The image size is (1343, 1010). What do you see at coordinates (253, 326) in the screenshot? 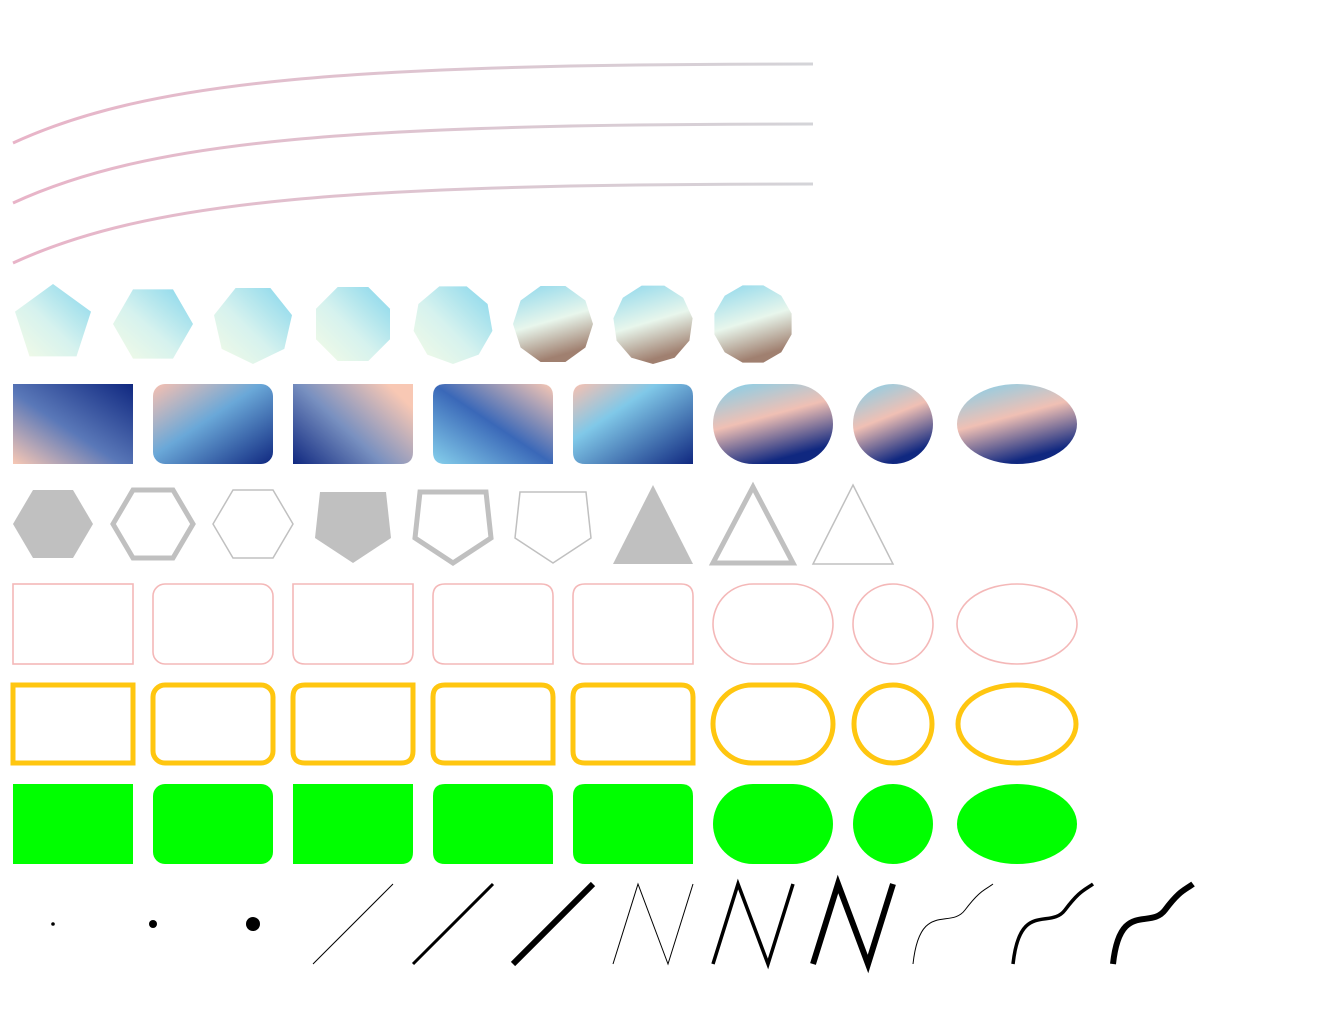
I see `gradient-heptagon` at bounding box center [253, 326].